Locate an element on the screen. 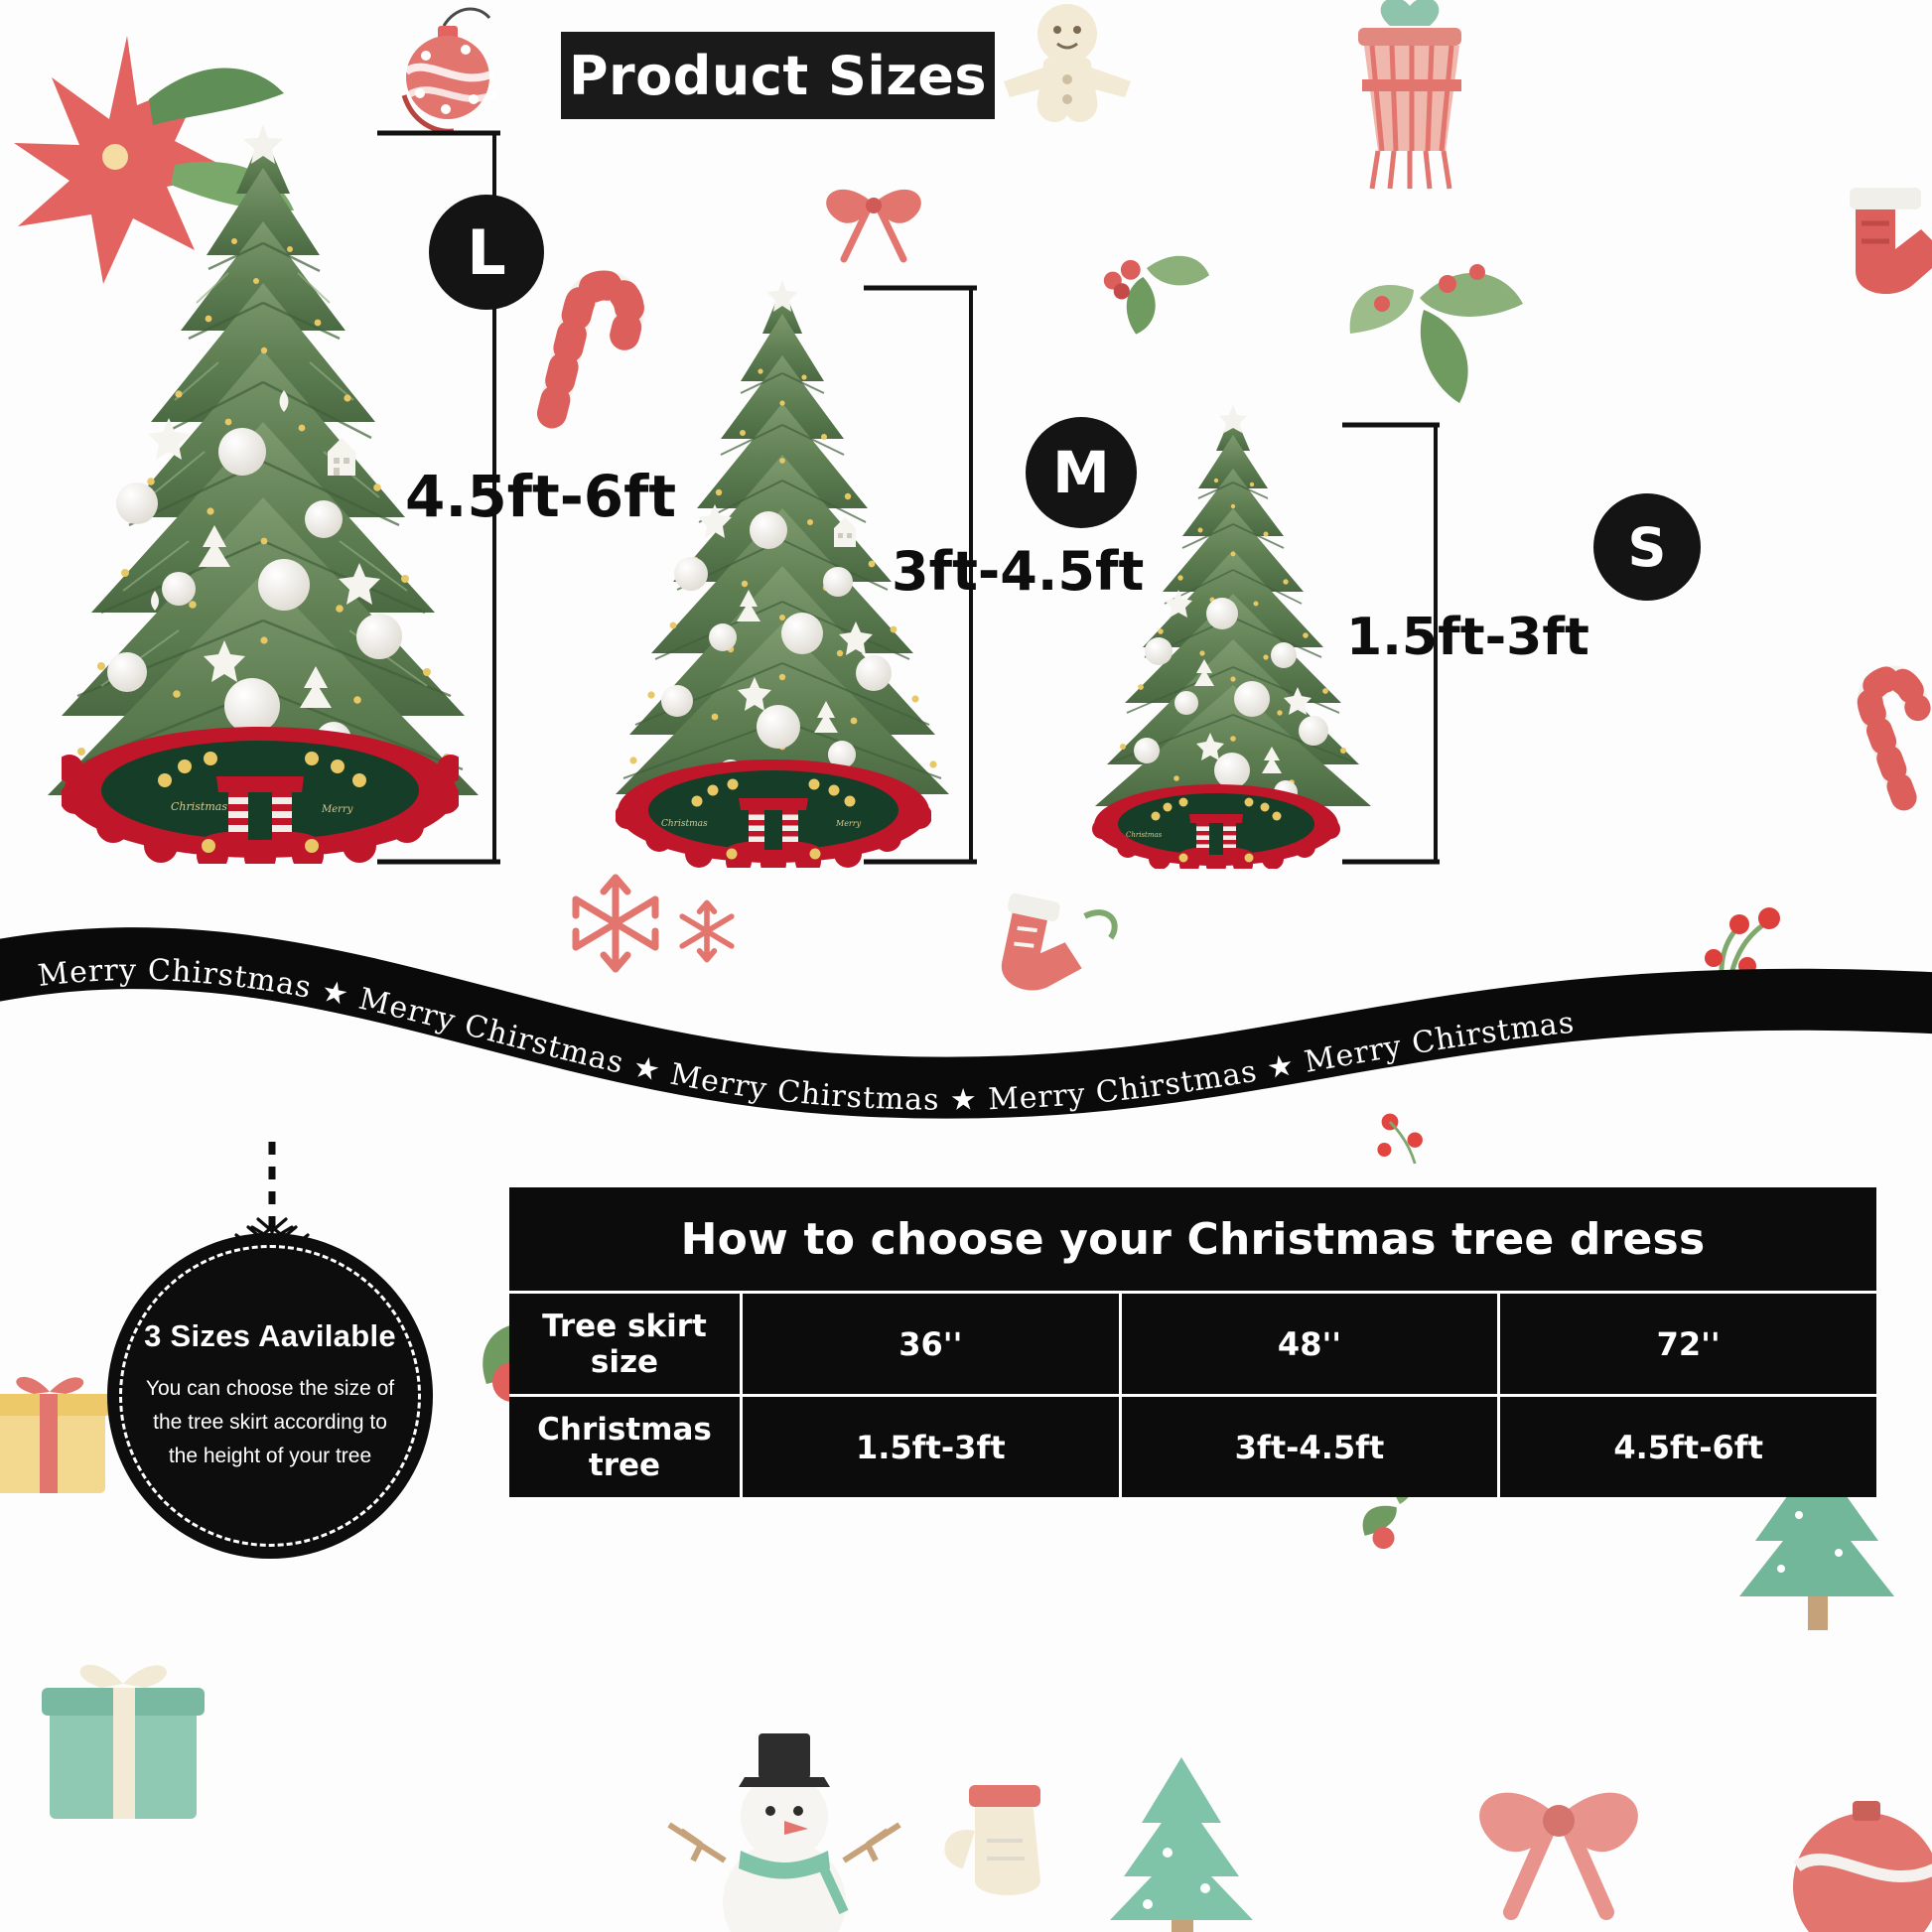 Image resolution: width=1932 pixels, height=1932 pixels. gingerbread-man-icon is located at coordinates (1067, 63).